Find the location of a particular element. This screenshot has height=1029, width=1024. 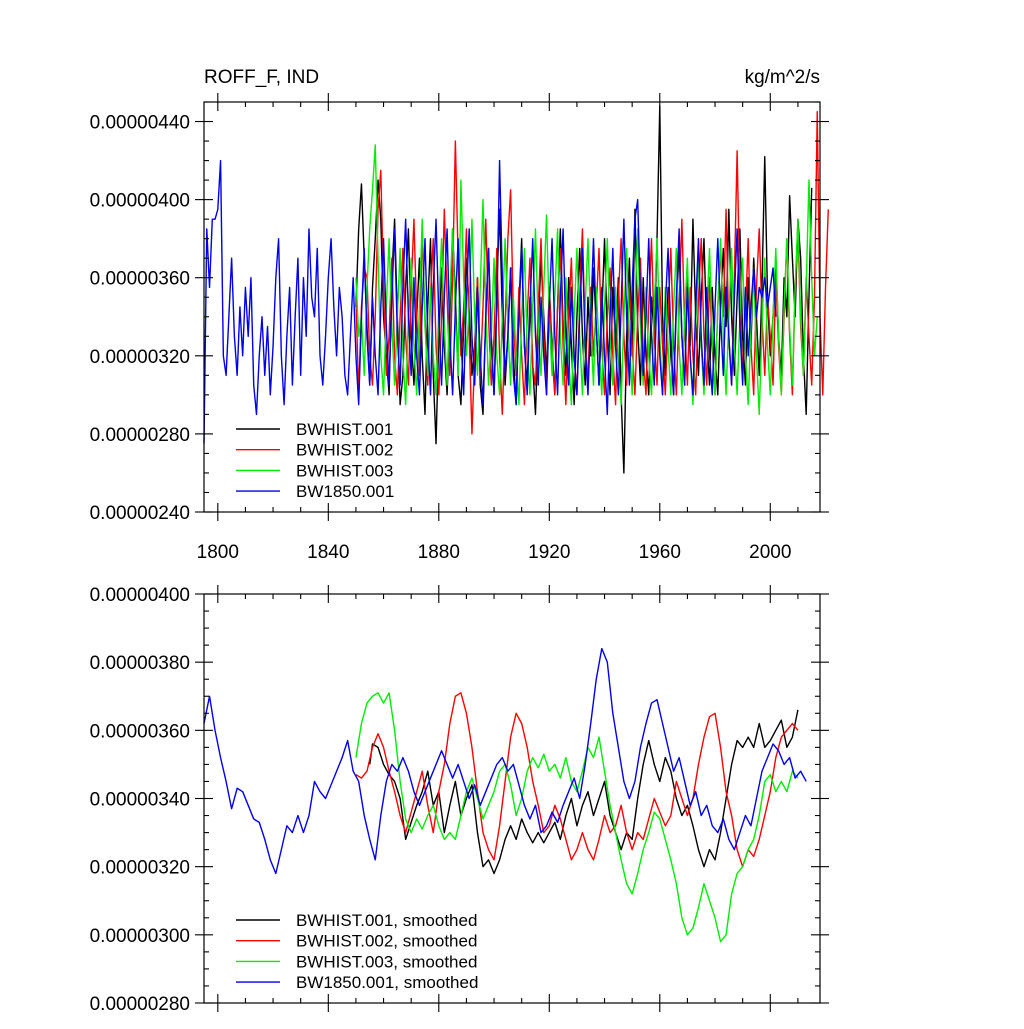

legend-label: BW1850.001, smoothed is located at coordinates (387, 982).